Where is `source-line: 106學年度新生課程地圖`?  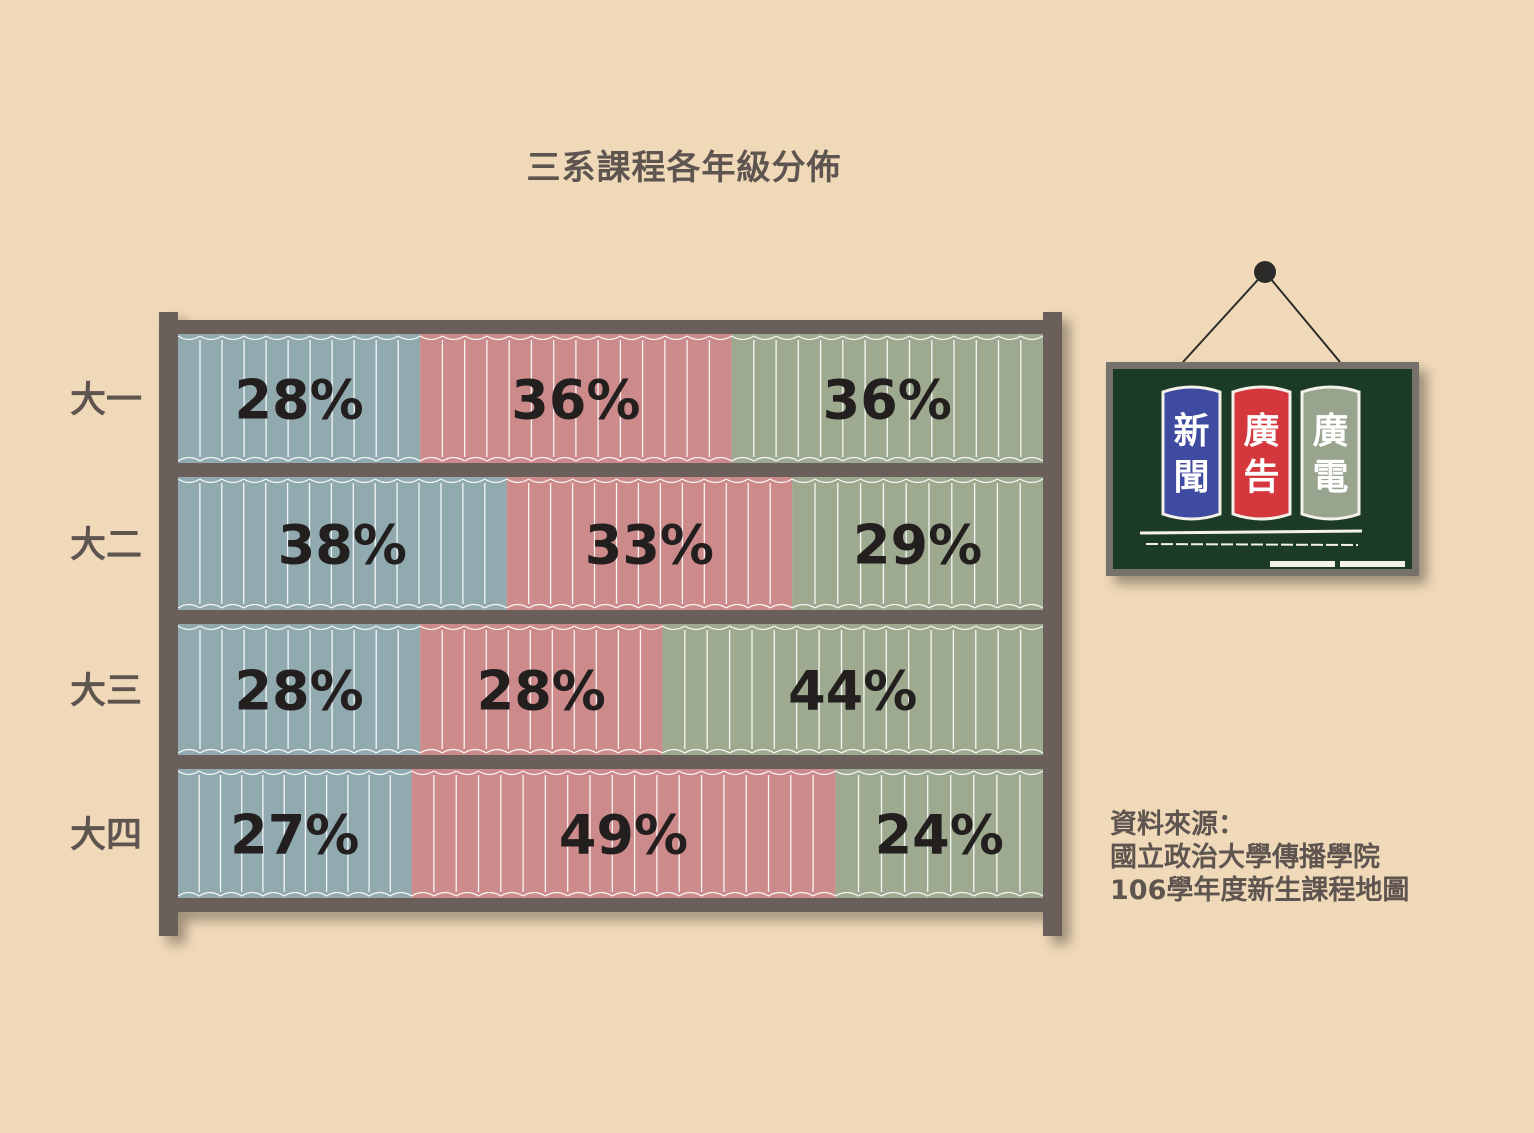
source-line: 106學年度新生課程地圖 is located at coordinates (1260, 890).